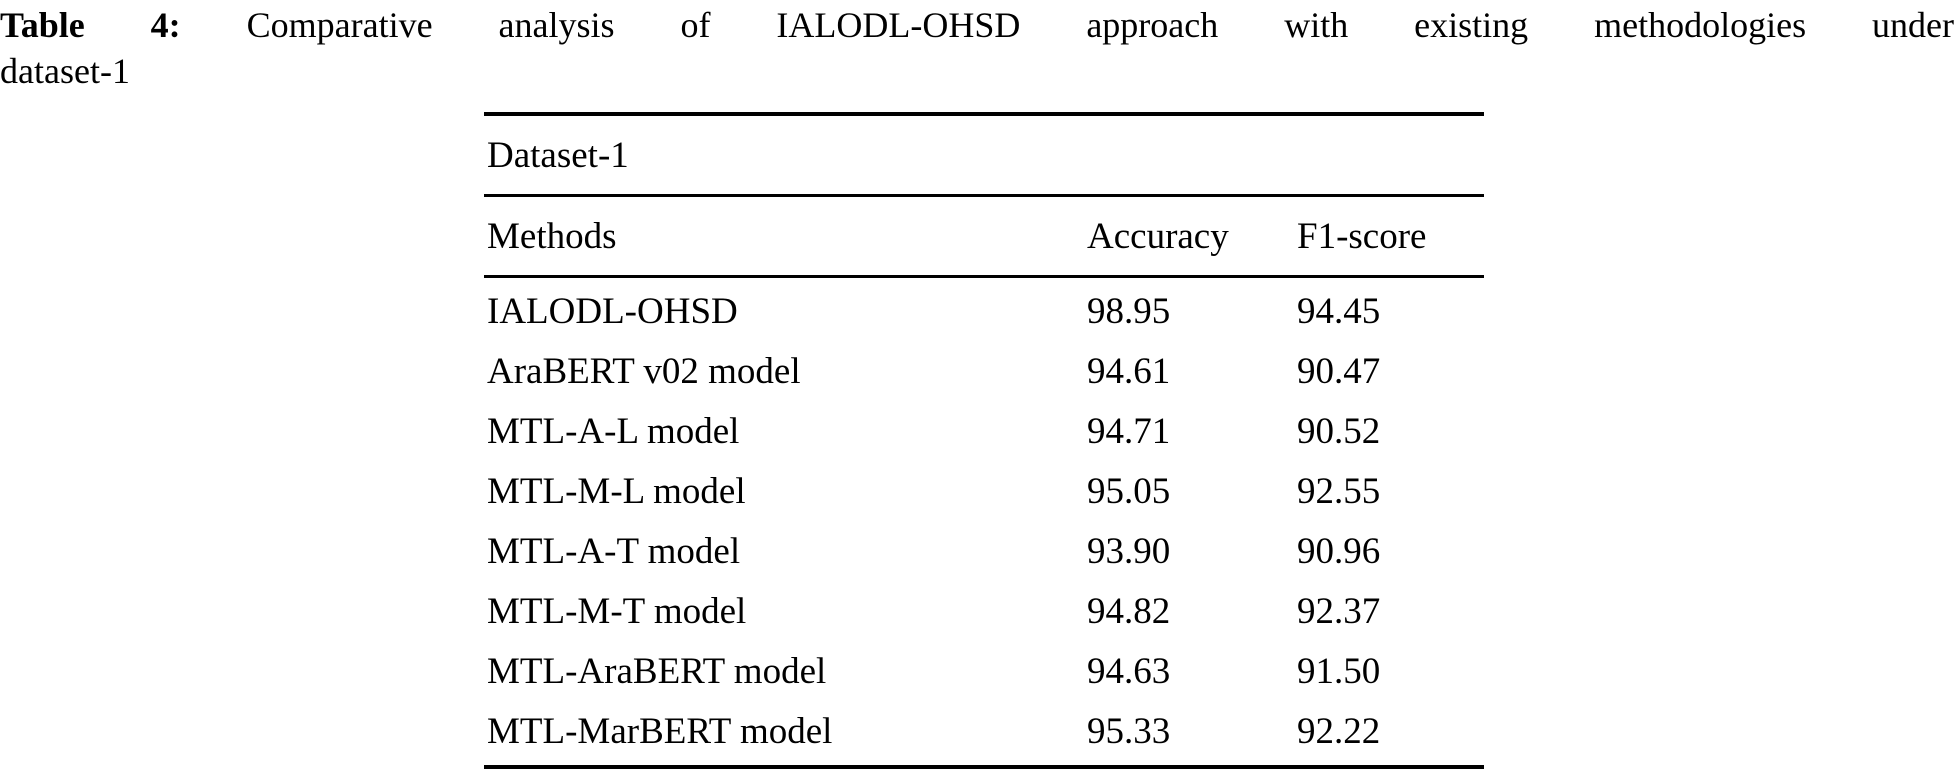 The image size is (1954, 777). What do you see at coordinates (984, 611) in the screenshot?
I see `table-row: MTL-M-T model 94.82 92.37` at bounding box center [984, 611].